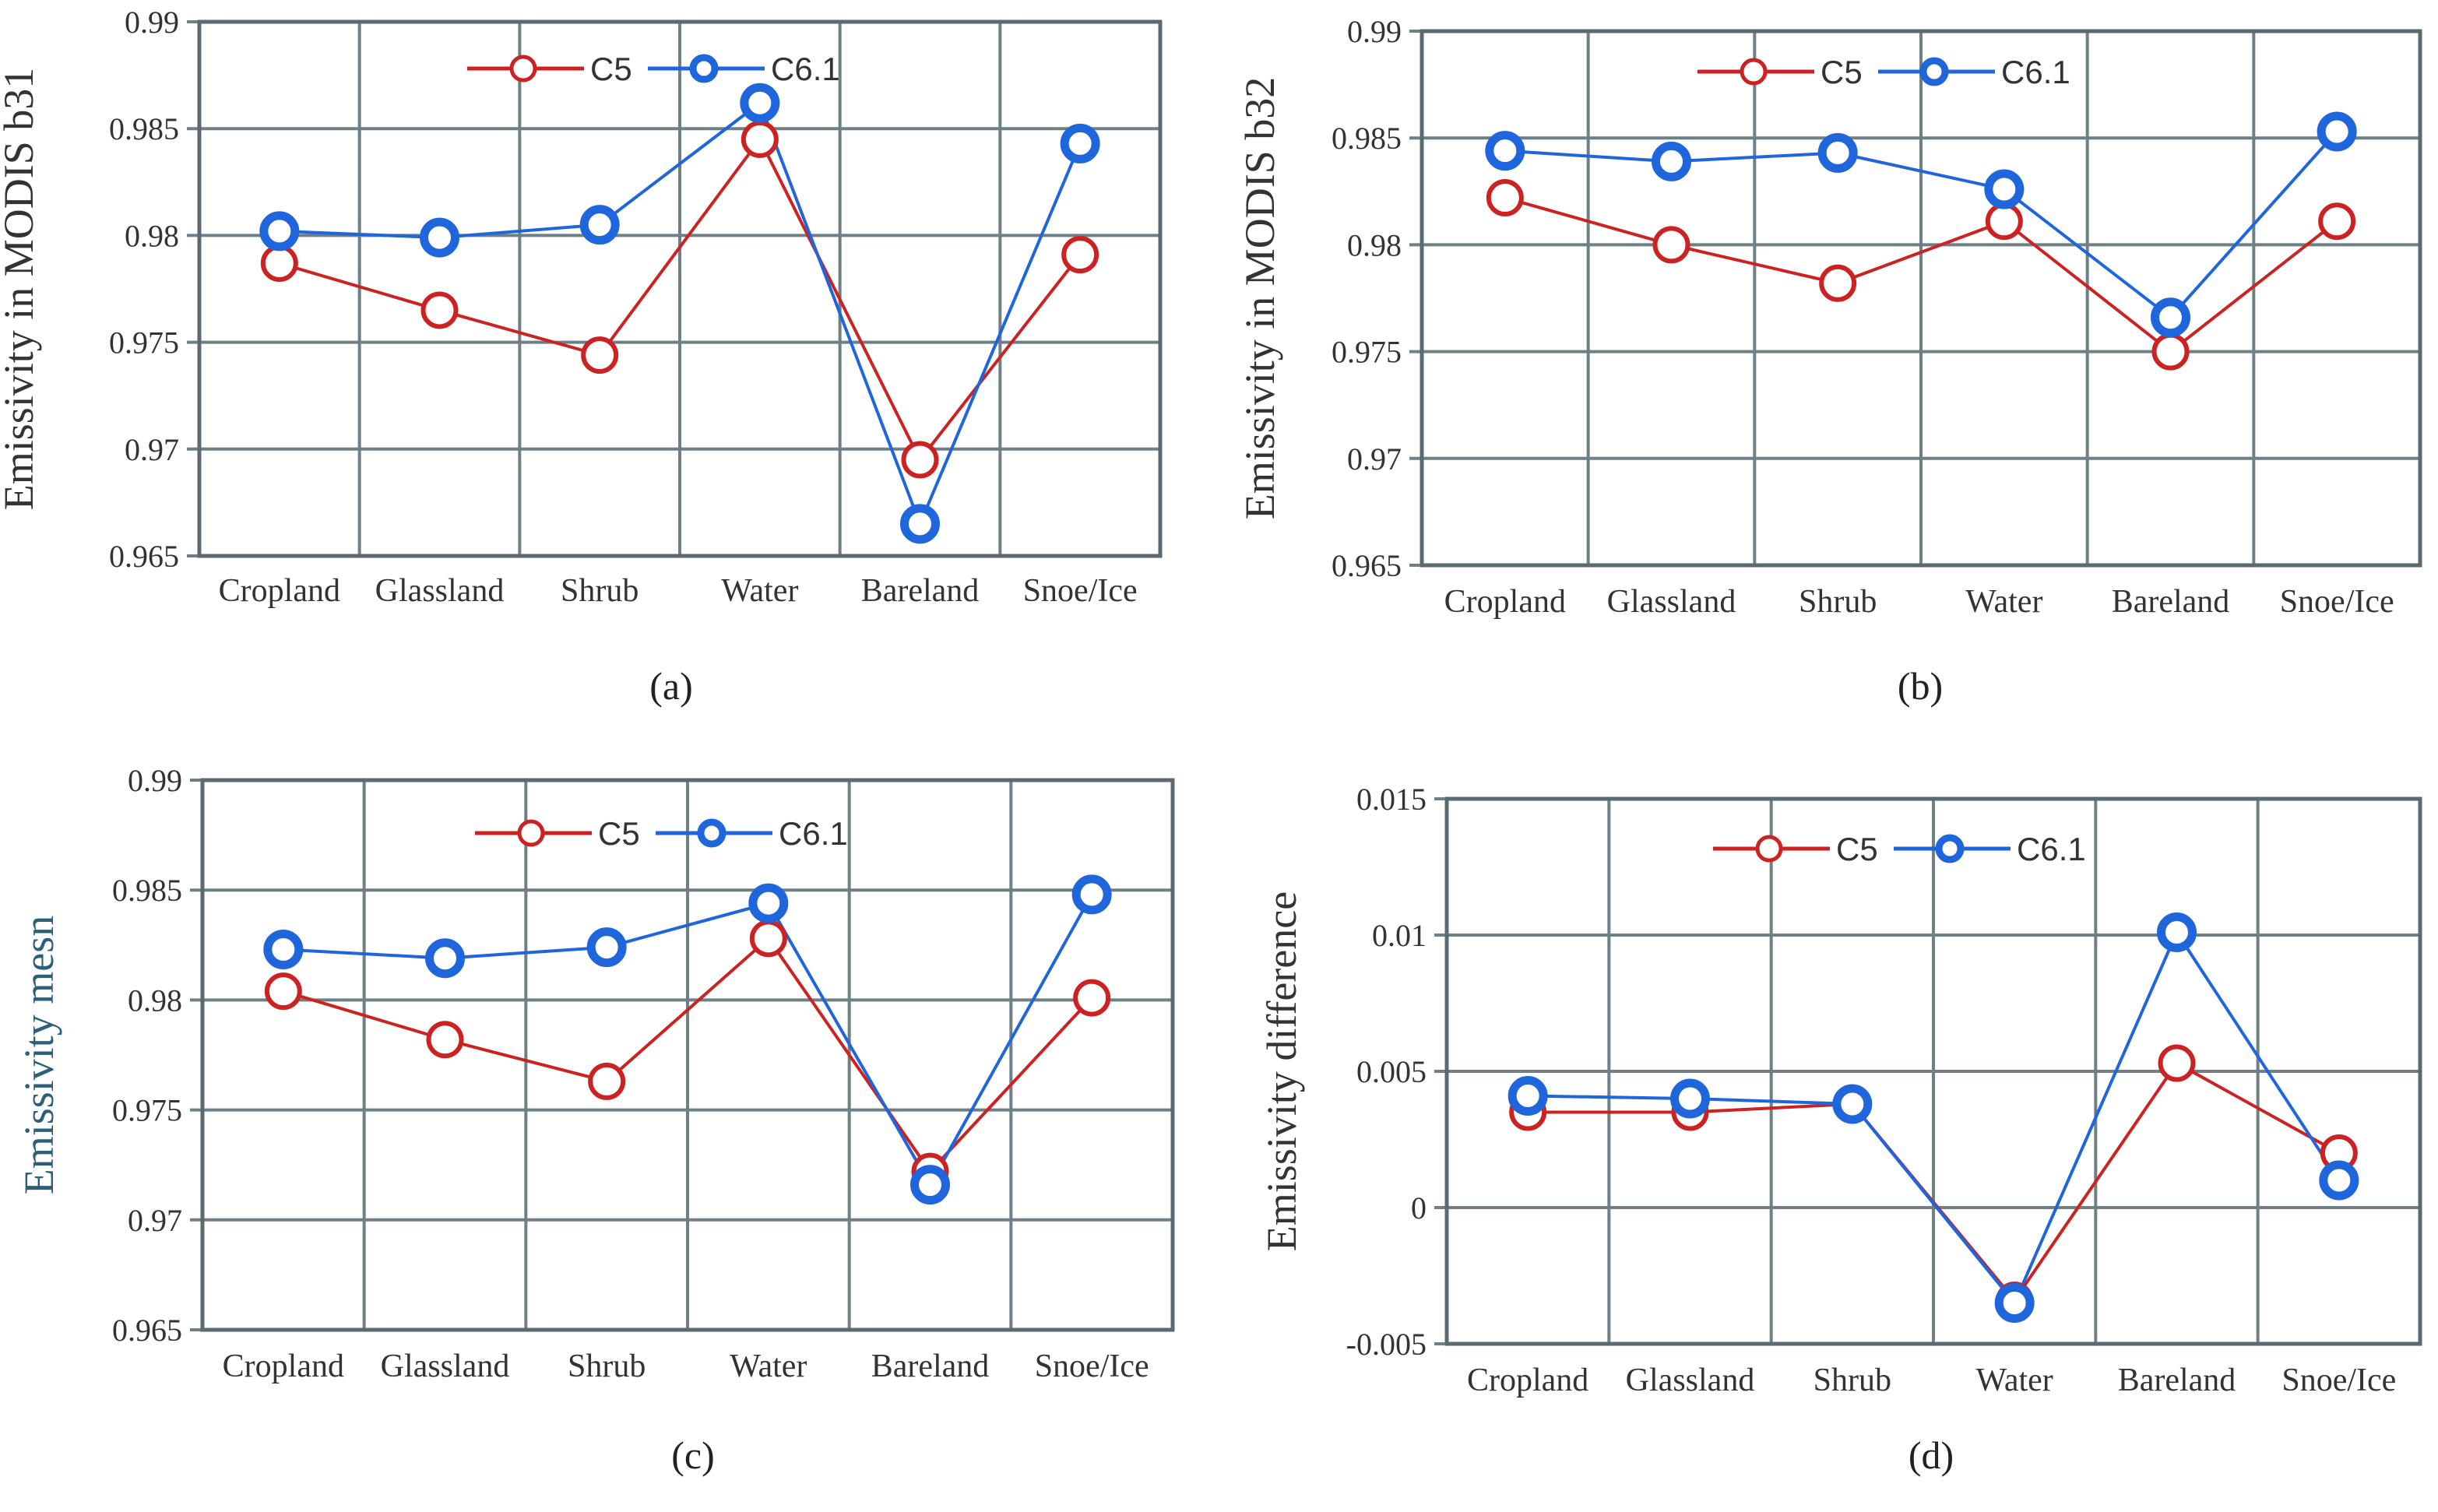 The image size is (2438, 1512). Describe the element at coordinates (1260, 298) in the screenshot. I see `y-axis-label: Emissivity in MODIS b32` at that location.